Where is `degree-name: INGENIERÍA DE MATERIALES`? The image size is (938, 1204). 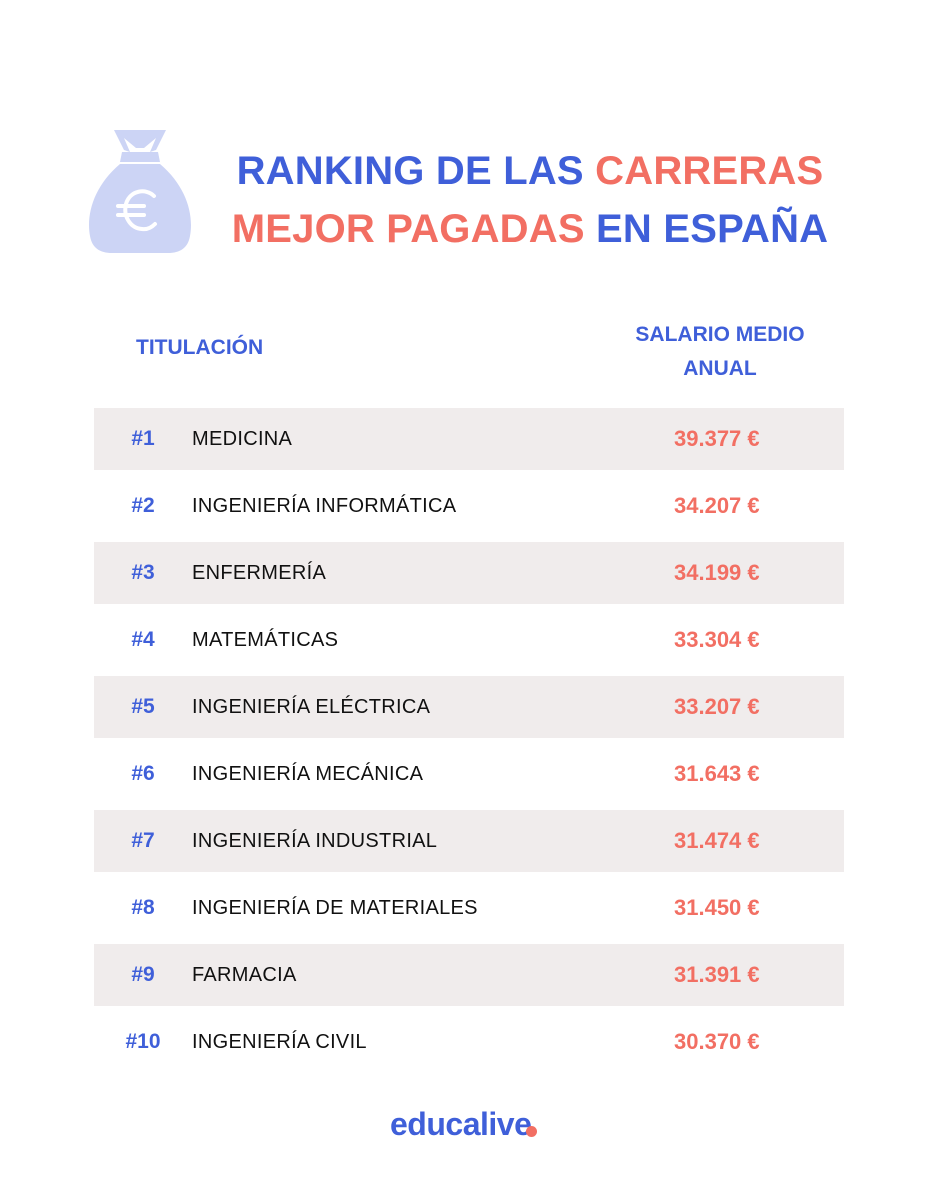 degree-name: INGENIERÍA DE MATERIALES is located at coordinates (335, 907).